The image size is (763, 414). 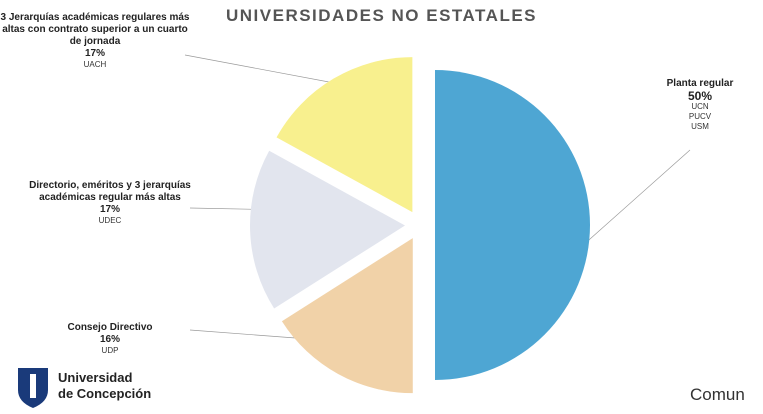 I want to click on slice-name: Planta regular, so click(x=700, y=83).